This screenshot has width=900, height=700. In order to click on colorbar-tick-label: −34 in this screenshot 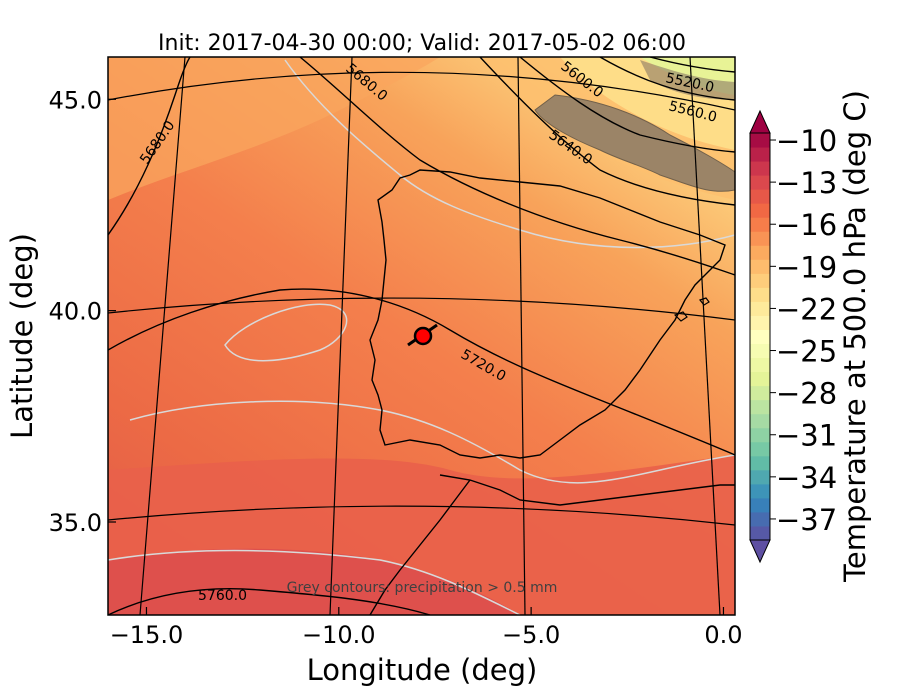, I will do `click(806, 478)`.